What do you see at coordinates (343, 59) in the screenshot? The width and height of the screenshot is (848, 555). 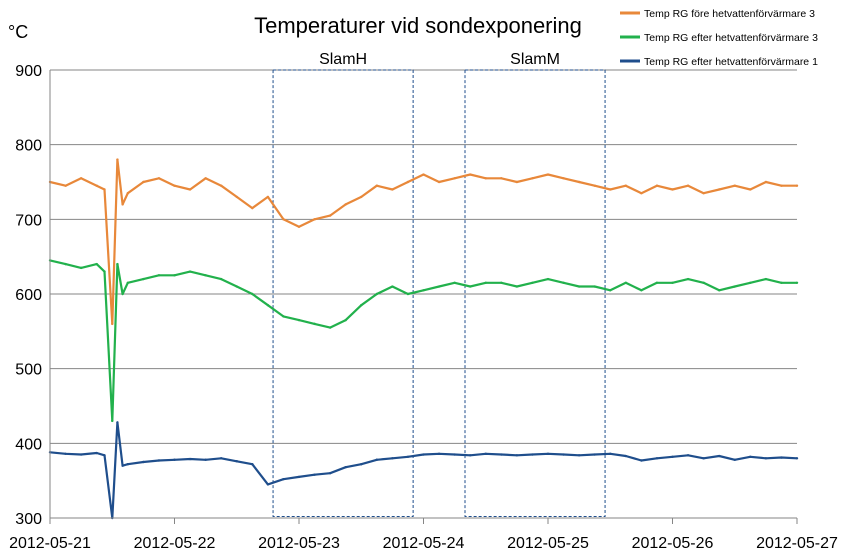 I see `region-label-SlamH: SlamH` at bounding box center [343, 59].